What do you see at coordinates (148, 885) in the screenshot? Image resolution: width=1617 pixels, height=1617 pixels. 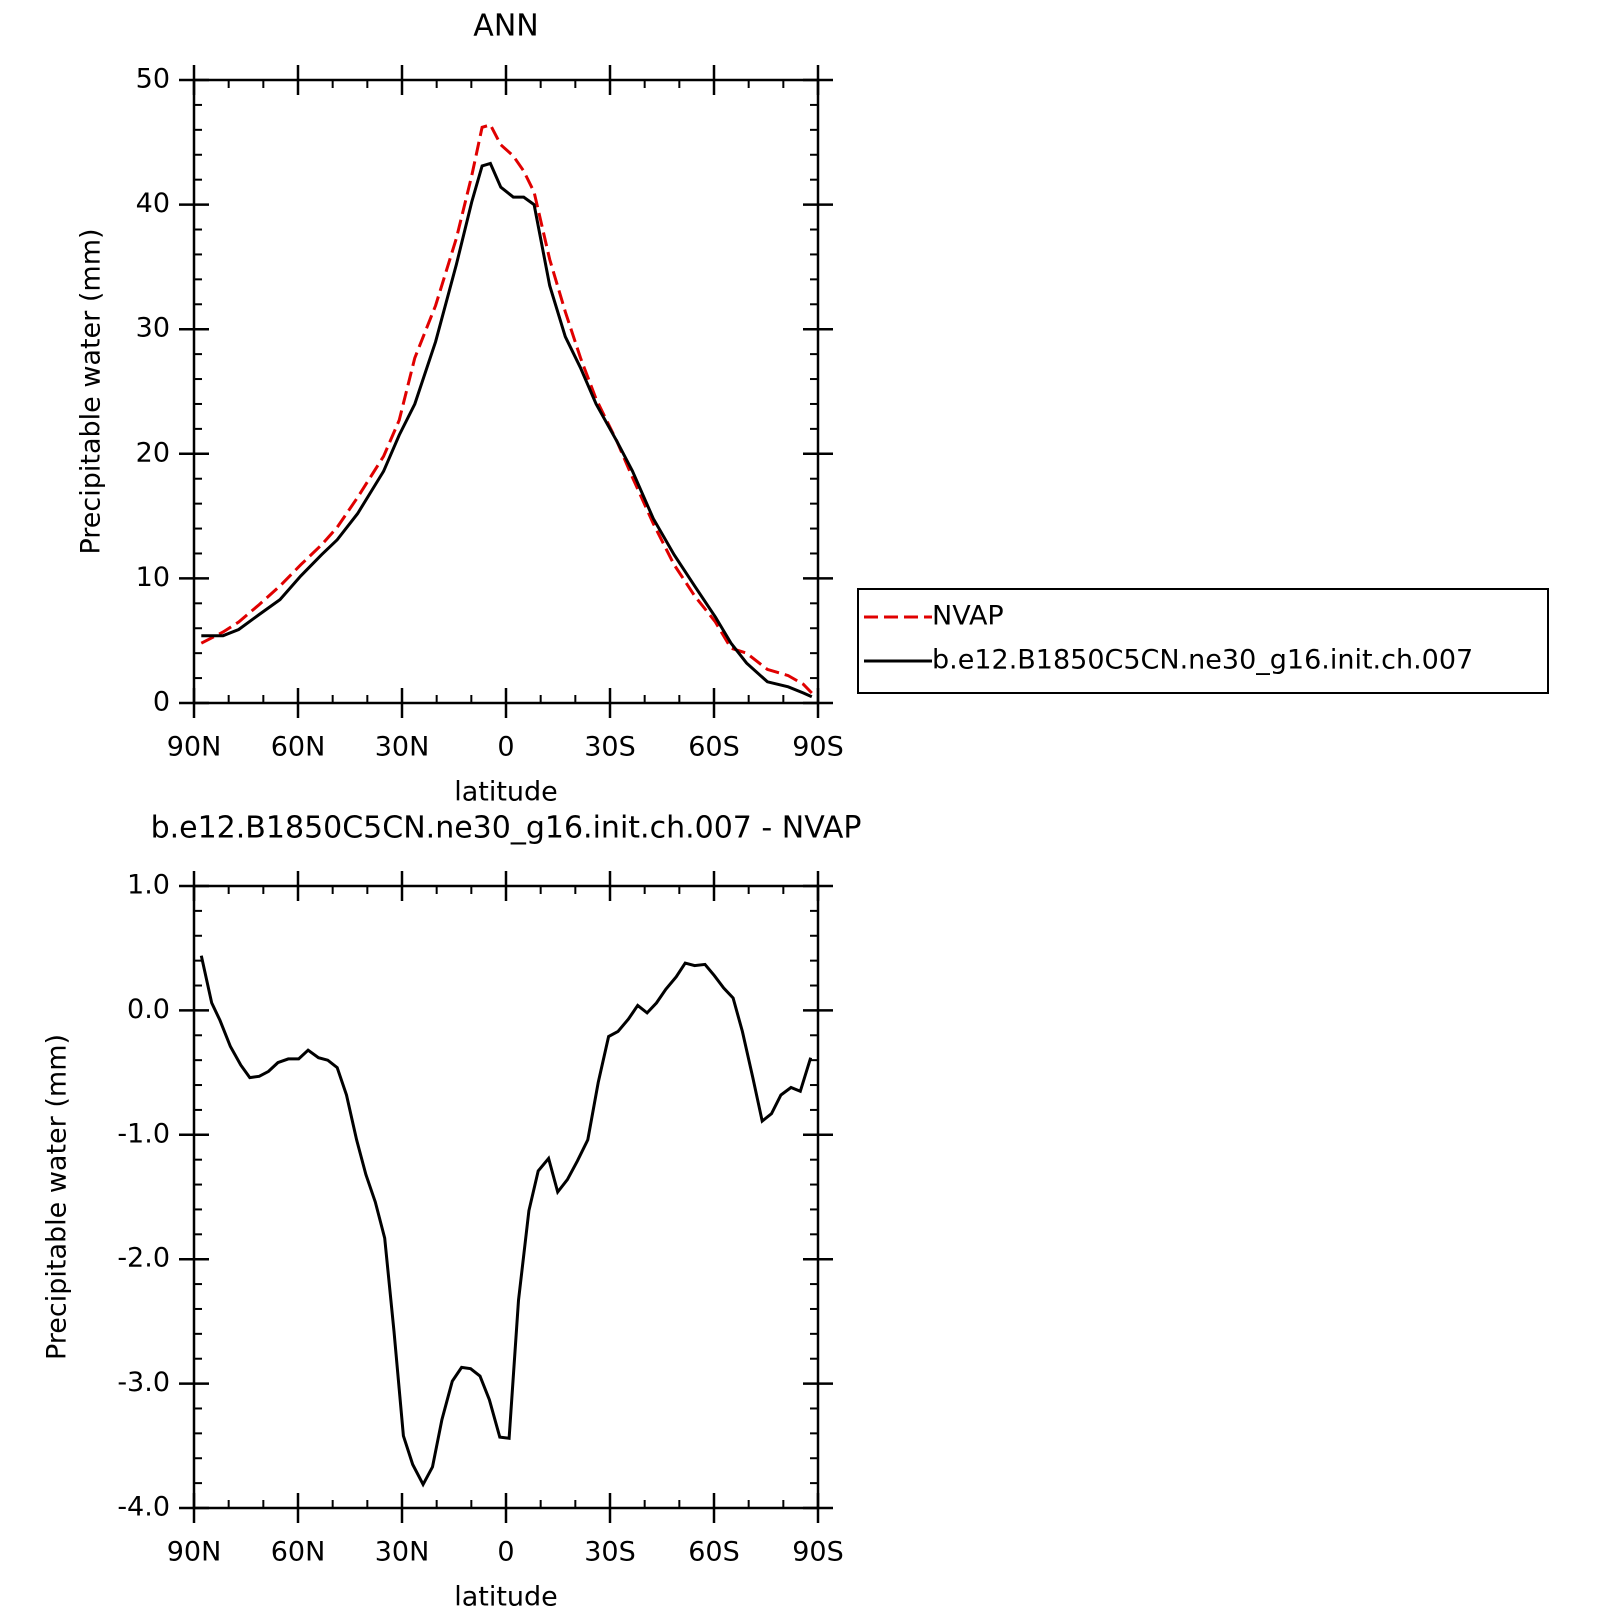 I see `y-tick-label: 1.0` at bounding box center [148, 885].